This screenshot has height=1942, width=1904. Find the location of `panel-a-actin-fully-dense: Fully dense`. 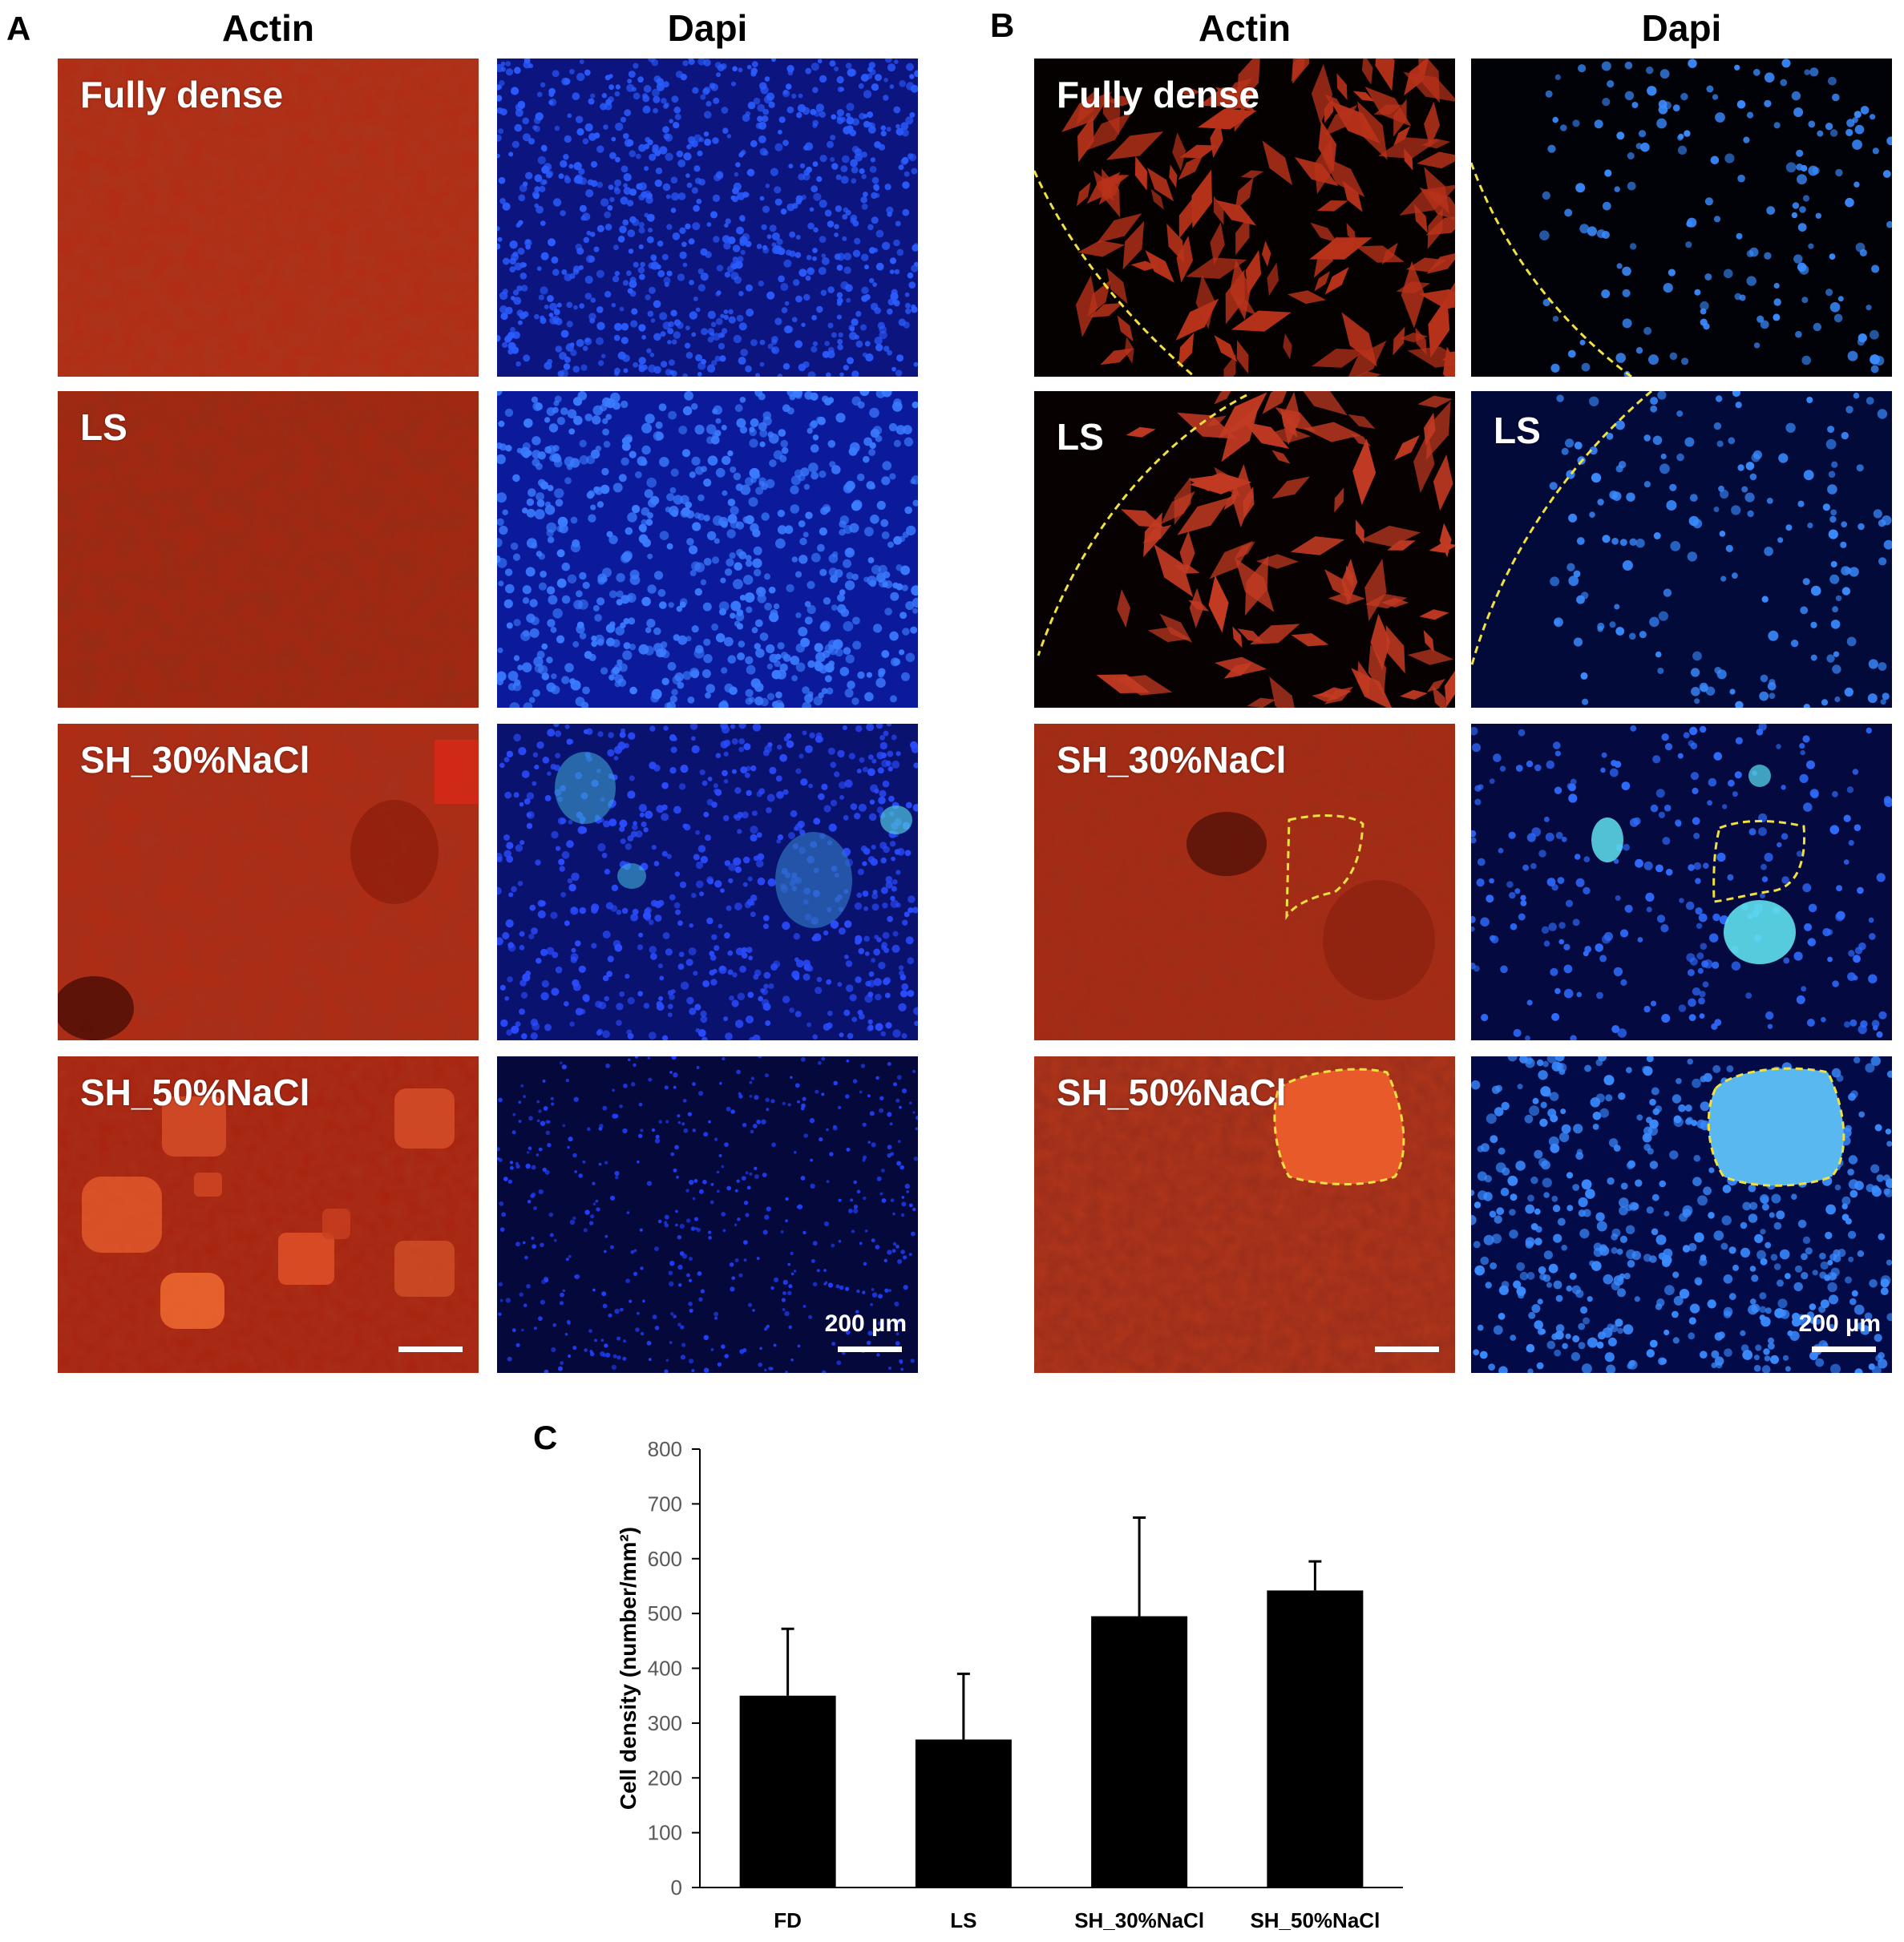

panel-a-actin-fully-dense: Fully dense is located at coordinates (268, 218).